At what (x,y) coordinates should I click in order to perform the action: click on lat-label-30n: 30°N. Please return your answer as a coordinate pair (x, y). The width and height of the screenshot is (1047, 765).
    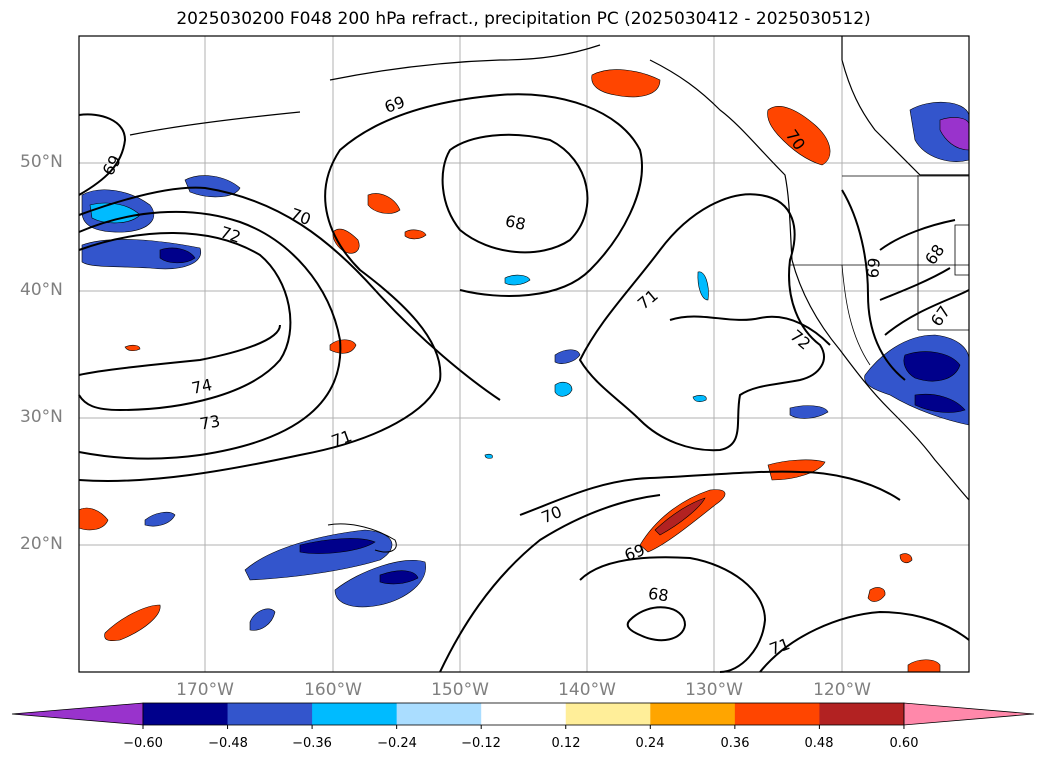
    Looking at the image, I should click on (41, 417).